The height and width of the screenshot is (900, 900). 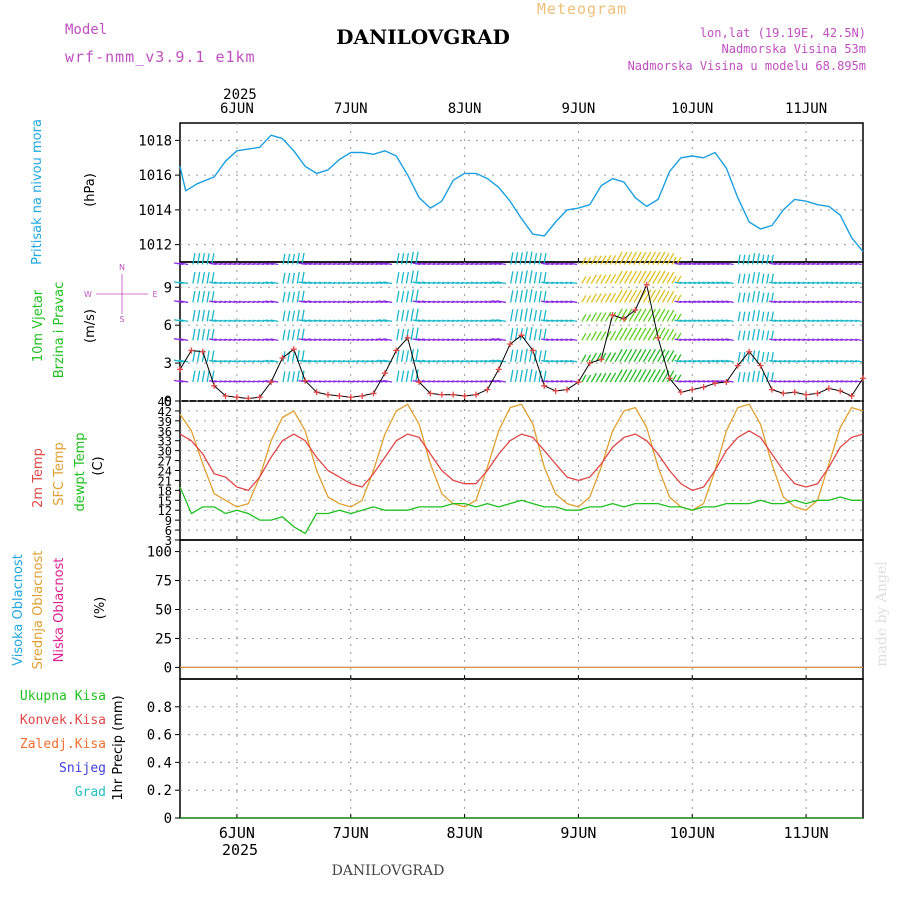 What do you see at coordinates (240, 850) in the screenshot?
I see `bottom-year-label: 2025` at bounding box center [240, 850].